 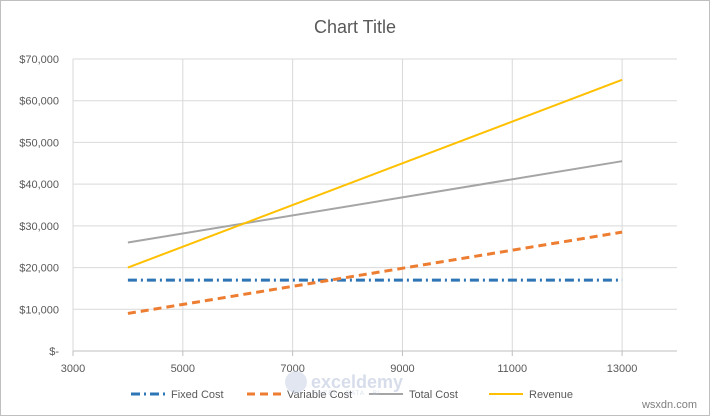 I want to click on x-tick-label: 5000, so click(x=183, y=369).